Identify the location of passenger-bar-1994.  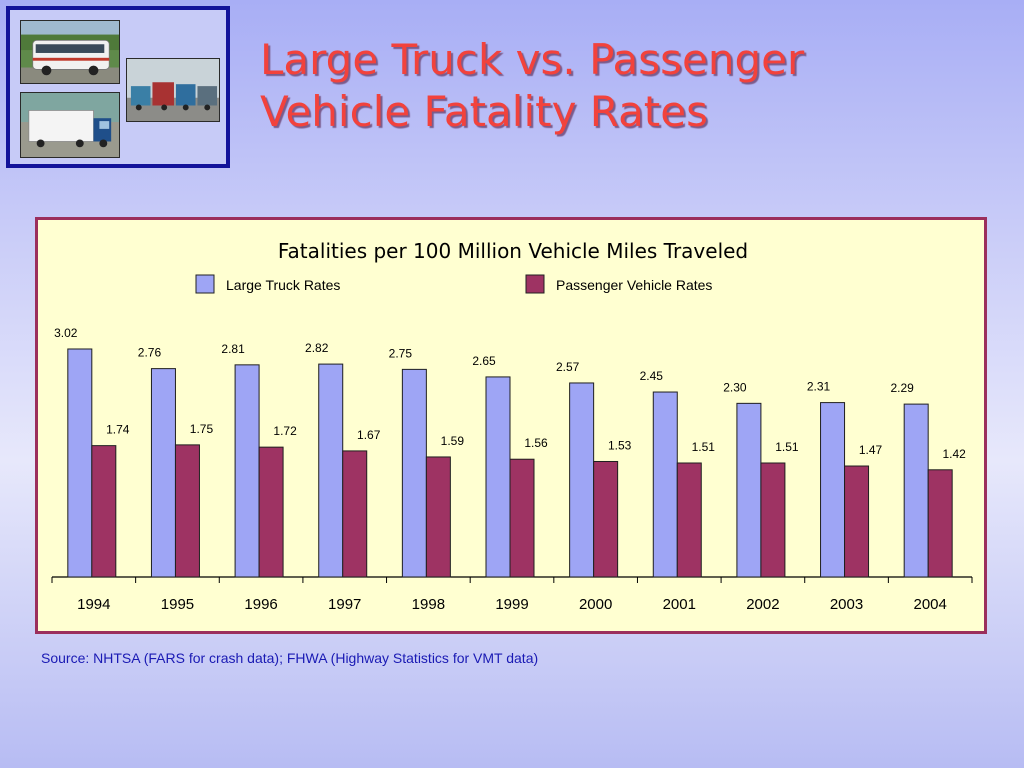
(104, 511).